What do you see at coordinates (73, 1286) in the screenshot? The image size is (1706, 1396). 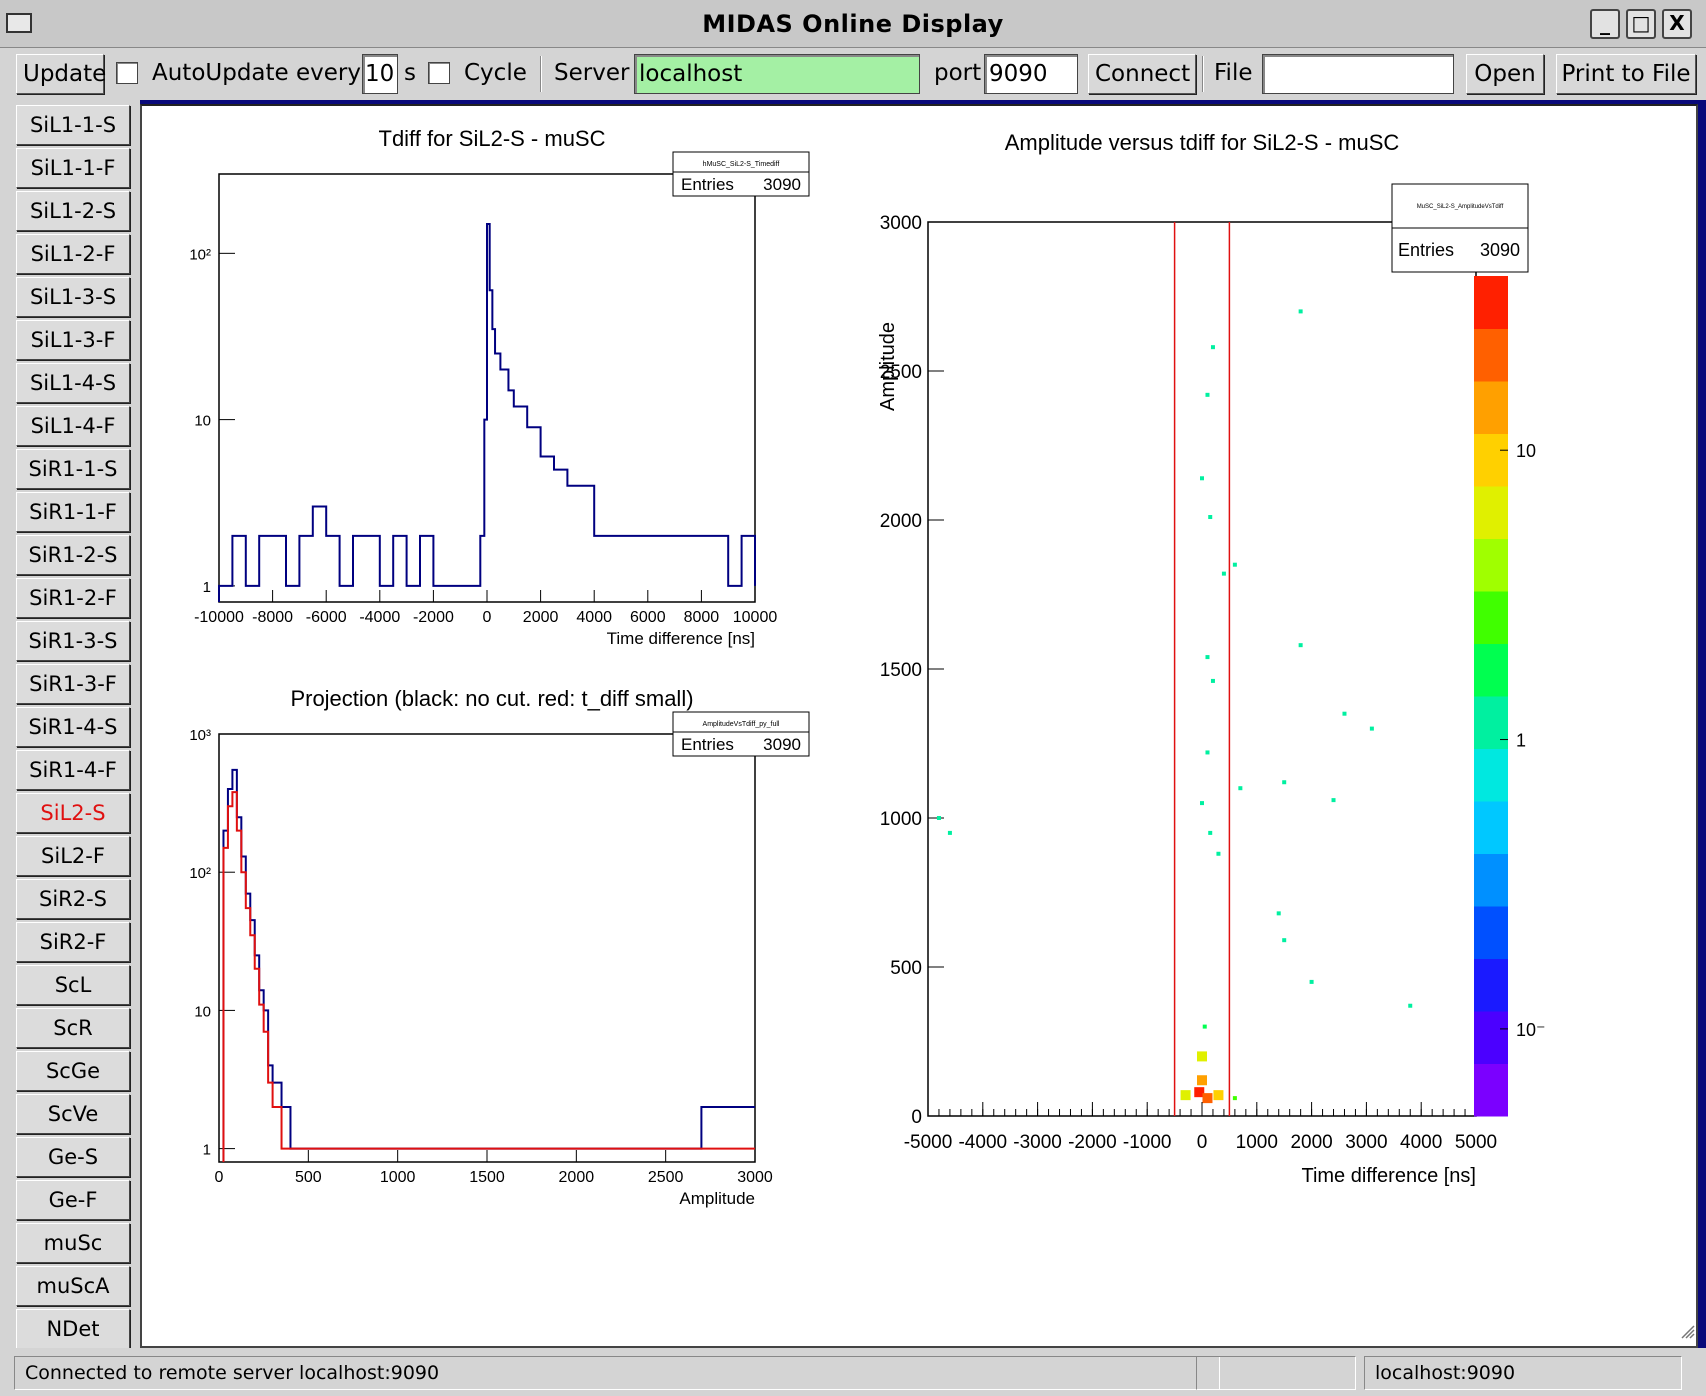 I see `sidebar-item-musca: muScA` at bounding box center [73, 1286].